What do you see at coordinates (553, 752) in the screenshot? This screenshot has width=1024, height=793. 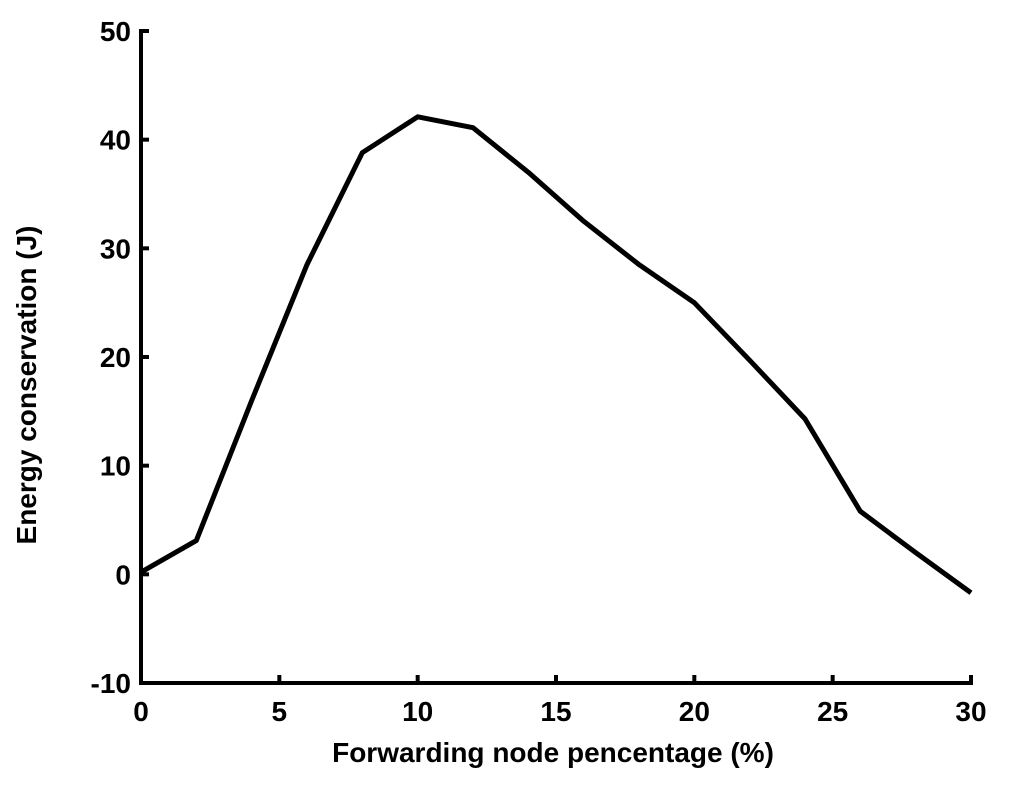 I see `x-axis-label: Forwarding node pencentage (%)` at bounding box center [553, 752].